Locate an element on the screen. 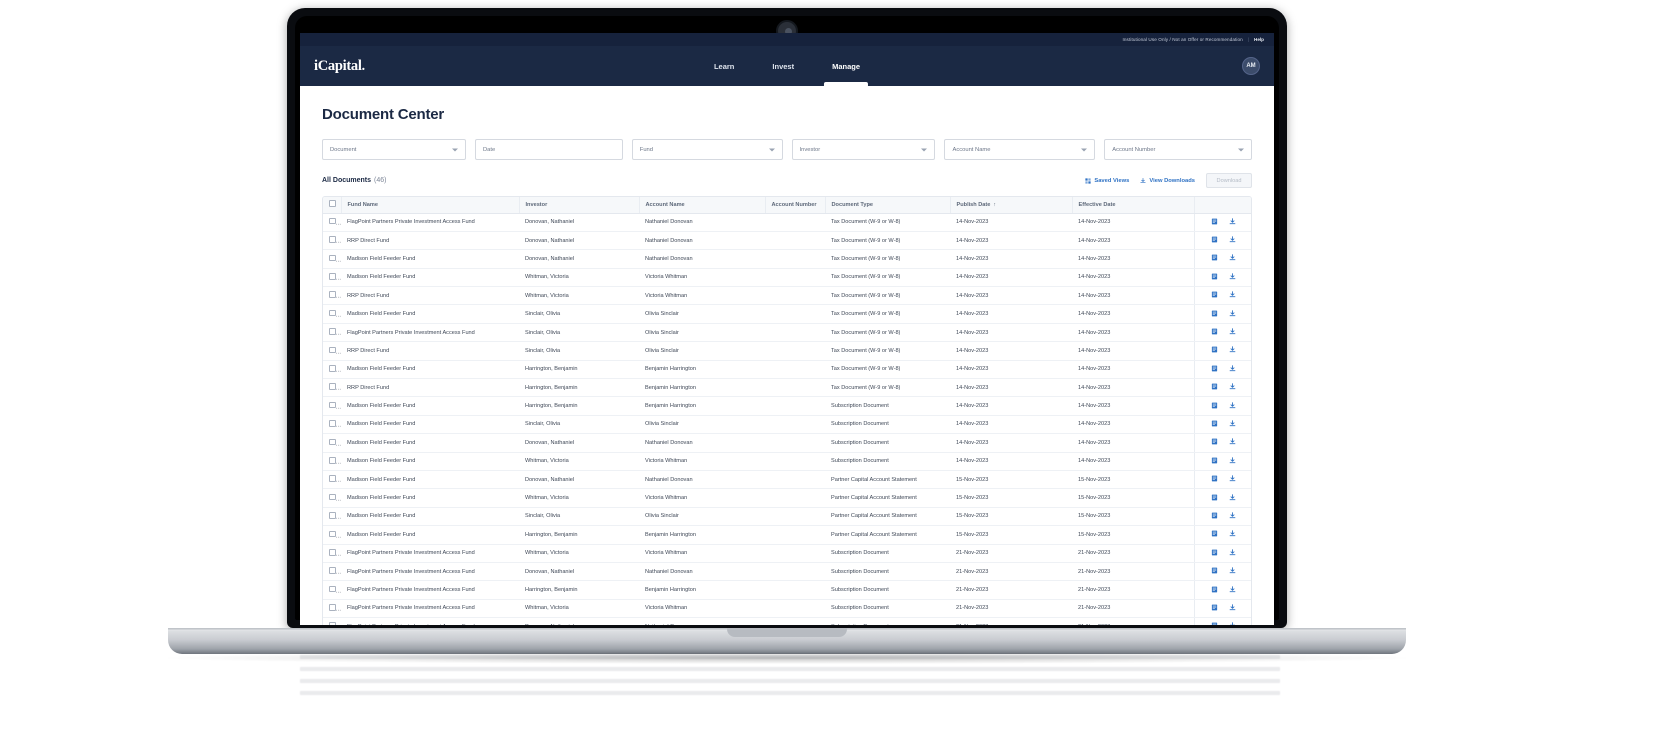 This screenshot has height=746, width=1670. header-document-type: Document Type is located at coordinates (888, 205).